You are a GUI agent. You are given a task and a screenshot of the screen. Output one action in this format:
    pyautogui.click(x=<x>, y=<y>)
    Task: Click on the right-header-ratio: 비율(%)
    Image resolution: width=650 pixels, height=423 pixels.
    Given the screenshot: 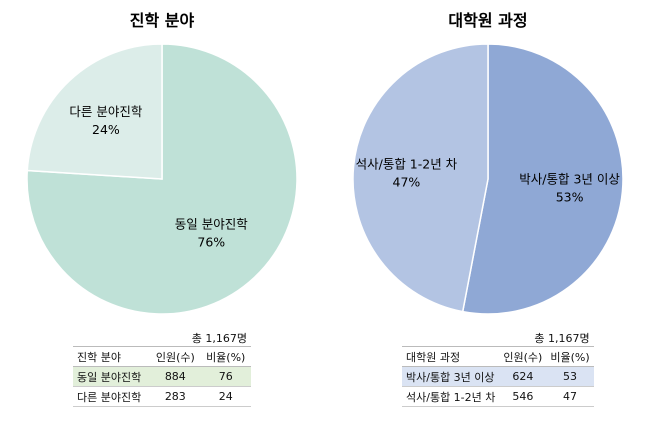 What is the action you would take?
    pyautogui.click(x=570, y=356)
    